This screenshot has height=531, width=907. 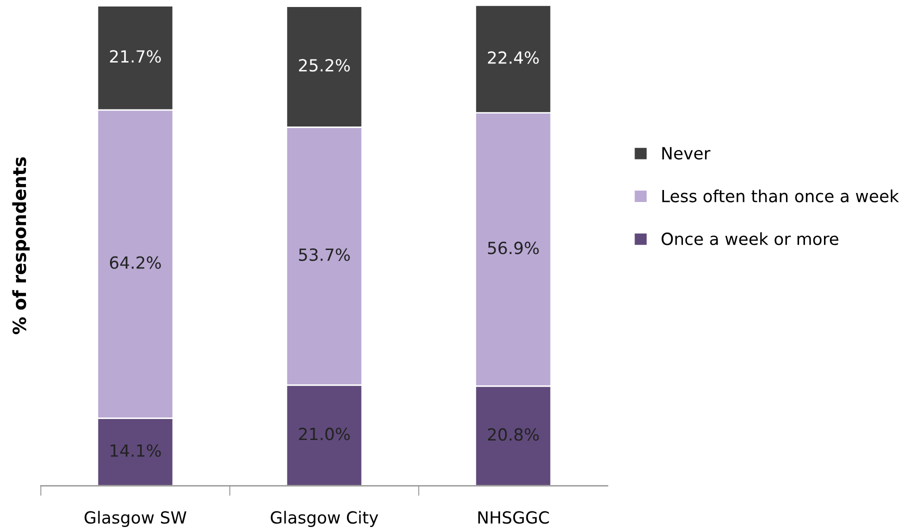 I want to click on data-label: 14.1%, so click(x=135, y=450).